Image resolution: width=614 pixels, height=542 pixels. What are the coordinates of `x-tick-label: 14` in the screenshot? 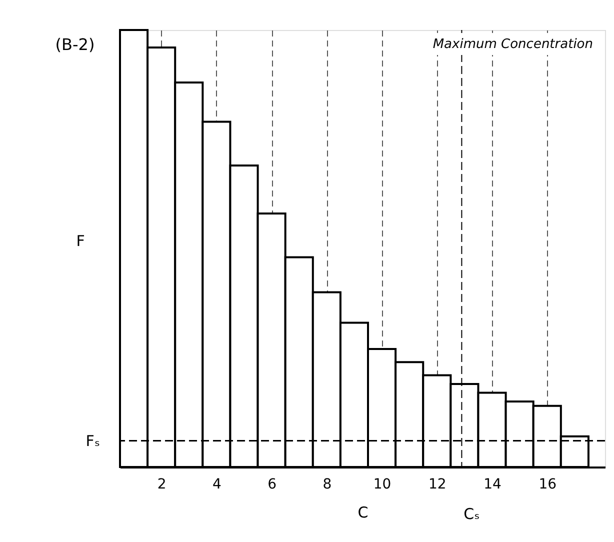 It's located at (493, 484).